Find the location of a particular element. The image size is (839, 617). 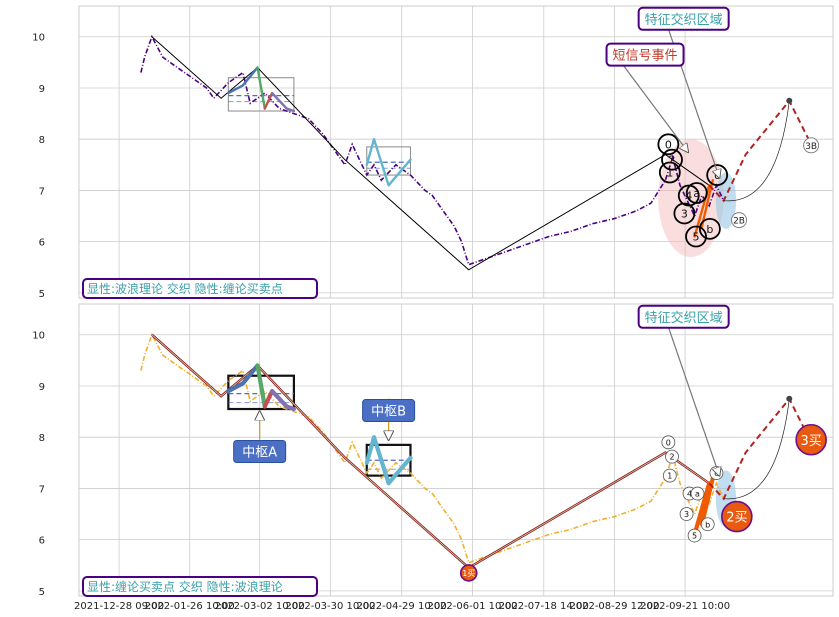

pivot-label-text: 中枢B is located at coordinates (388, 412).